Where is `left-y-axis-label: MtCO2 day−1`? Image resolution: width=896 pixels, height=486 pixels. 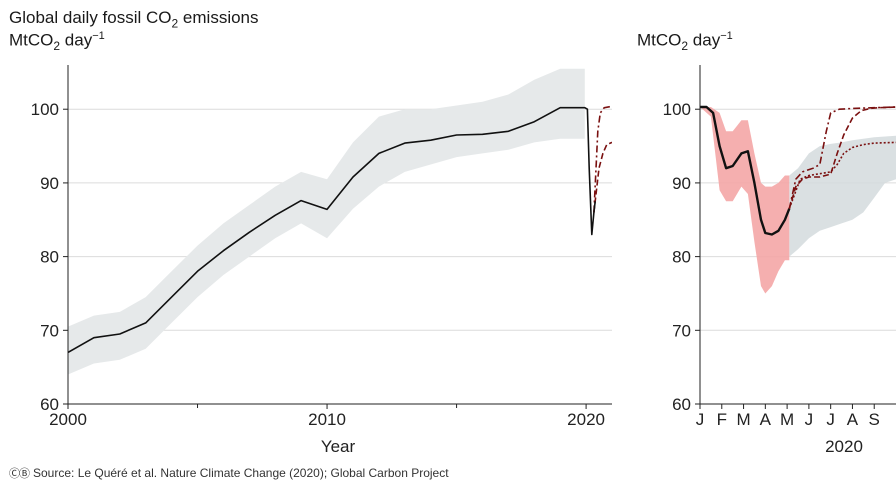
left-y-axis-label: MtCO2 day−1 is located at coordinates (57, 42).